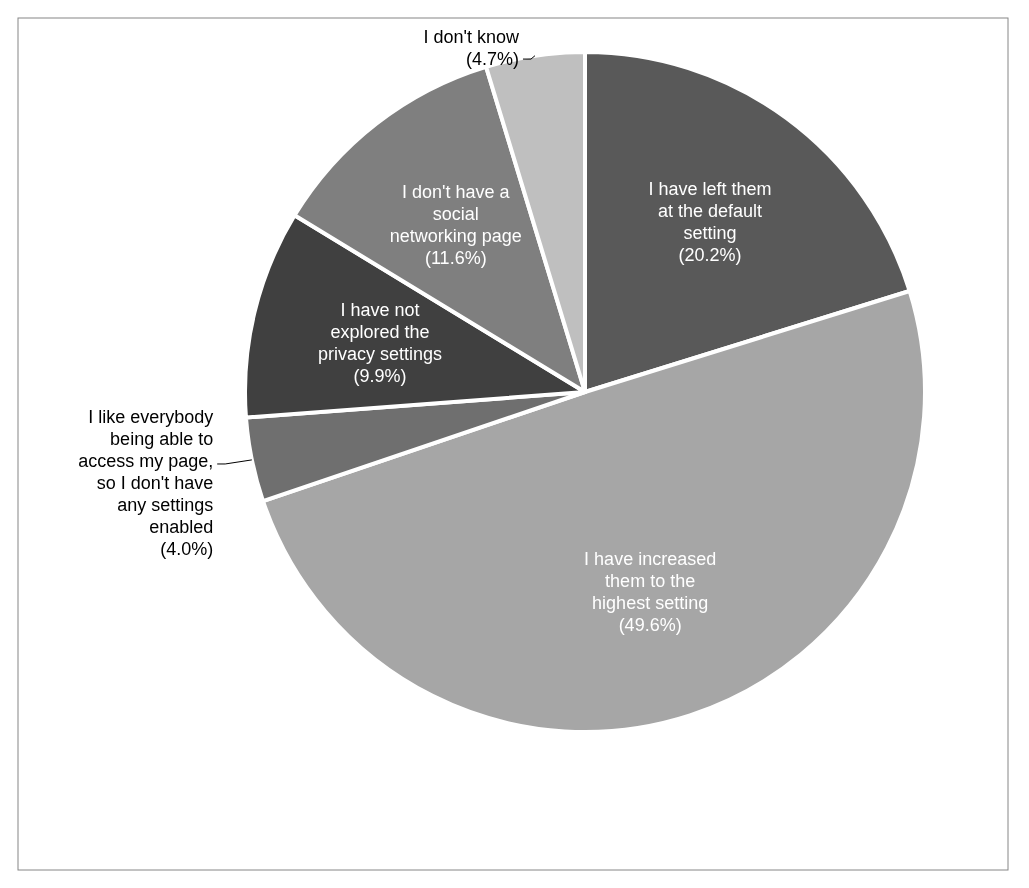 The width and height of the screenshot is (1029, 888). I want to click on slice-label: I like everybody being able to access my page, so I don't have any settings enabled, so click(146, 471).